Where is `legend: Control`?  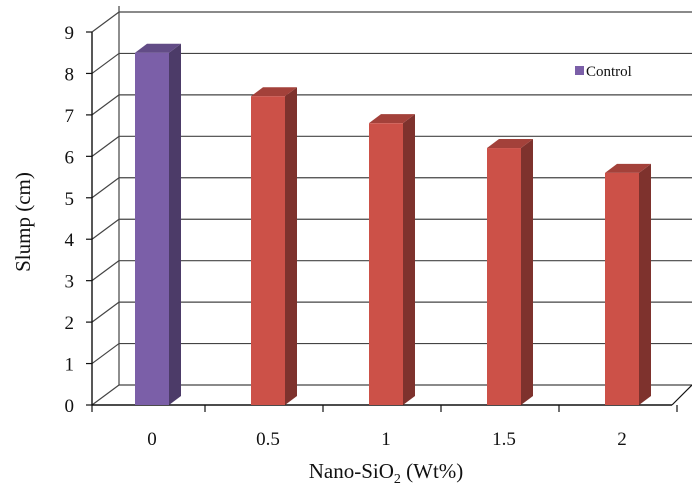
legend: Control is located at coordinates (603, 72).